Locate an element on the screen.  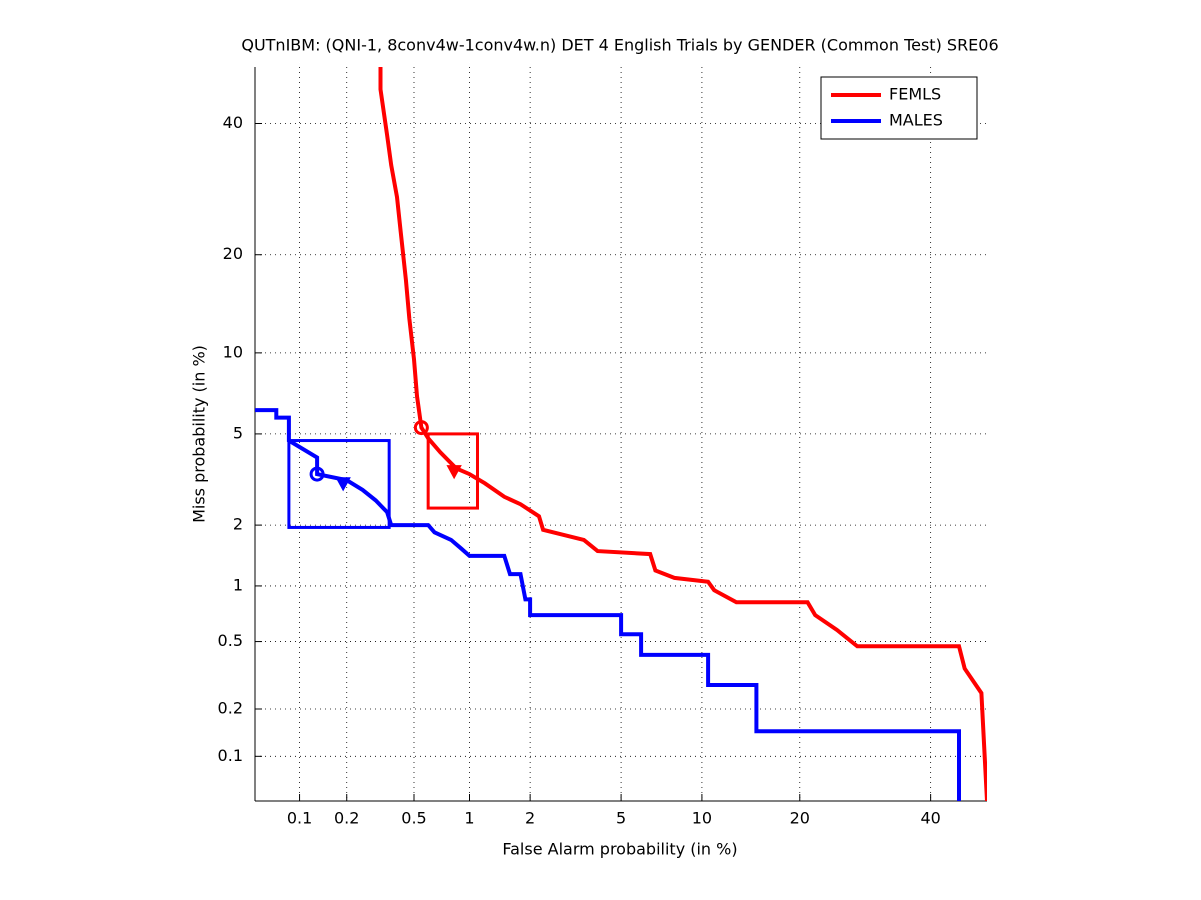
y-tick-label: 0.5 is located at coordinates (230, 640).